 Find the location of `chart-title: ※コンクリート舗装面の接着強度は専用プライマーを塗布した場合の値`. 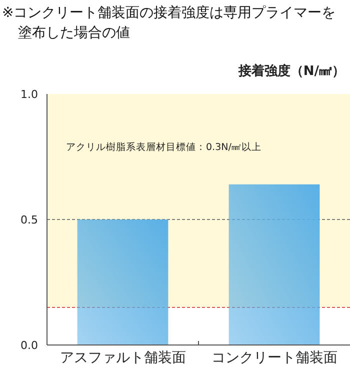

chart-title: ※コンクリート舗装面の接着強度は専用プライマーを塗布した場合の値 is located at coordinates (169, 23).